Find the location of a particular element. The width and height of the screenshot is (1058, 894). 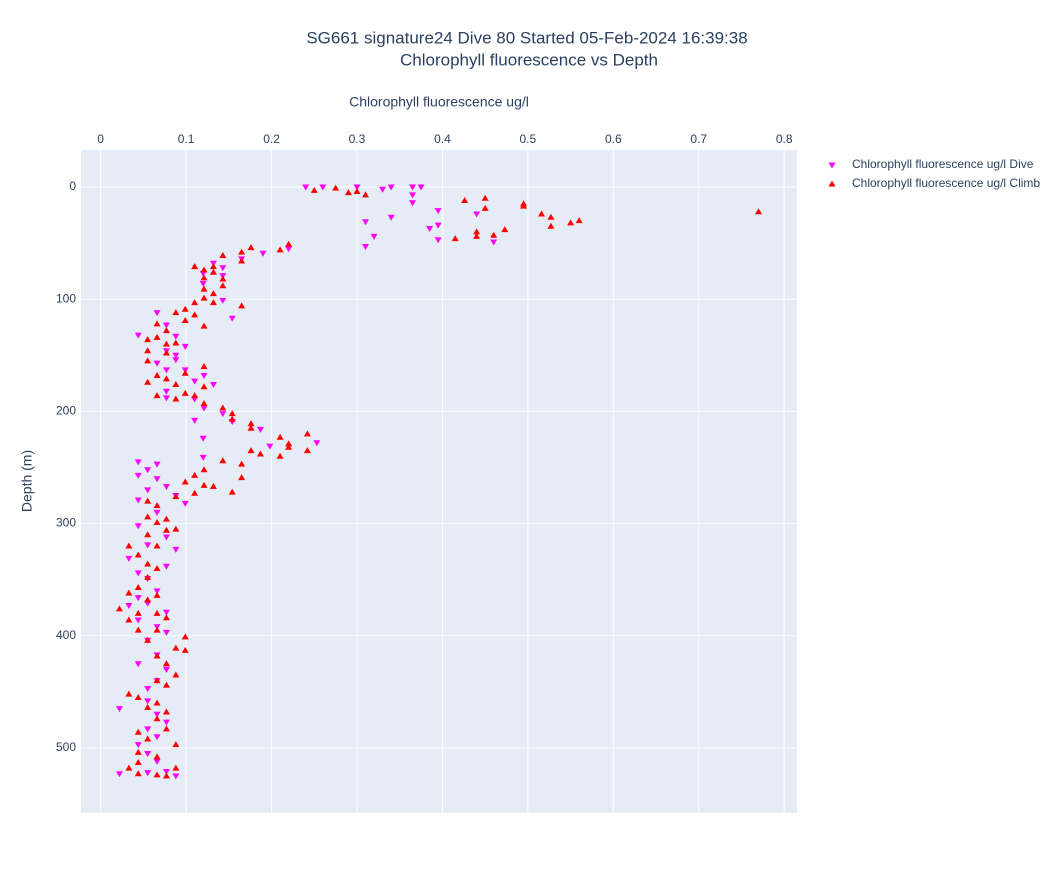

legend-symbol is located at coordinates (832, 165).